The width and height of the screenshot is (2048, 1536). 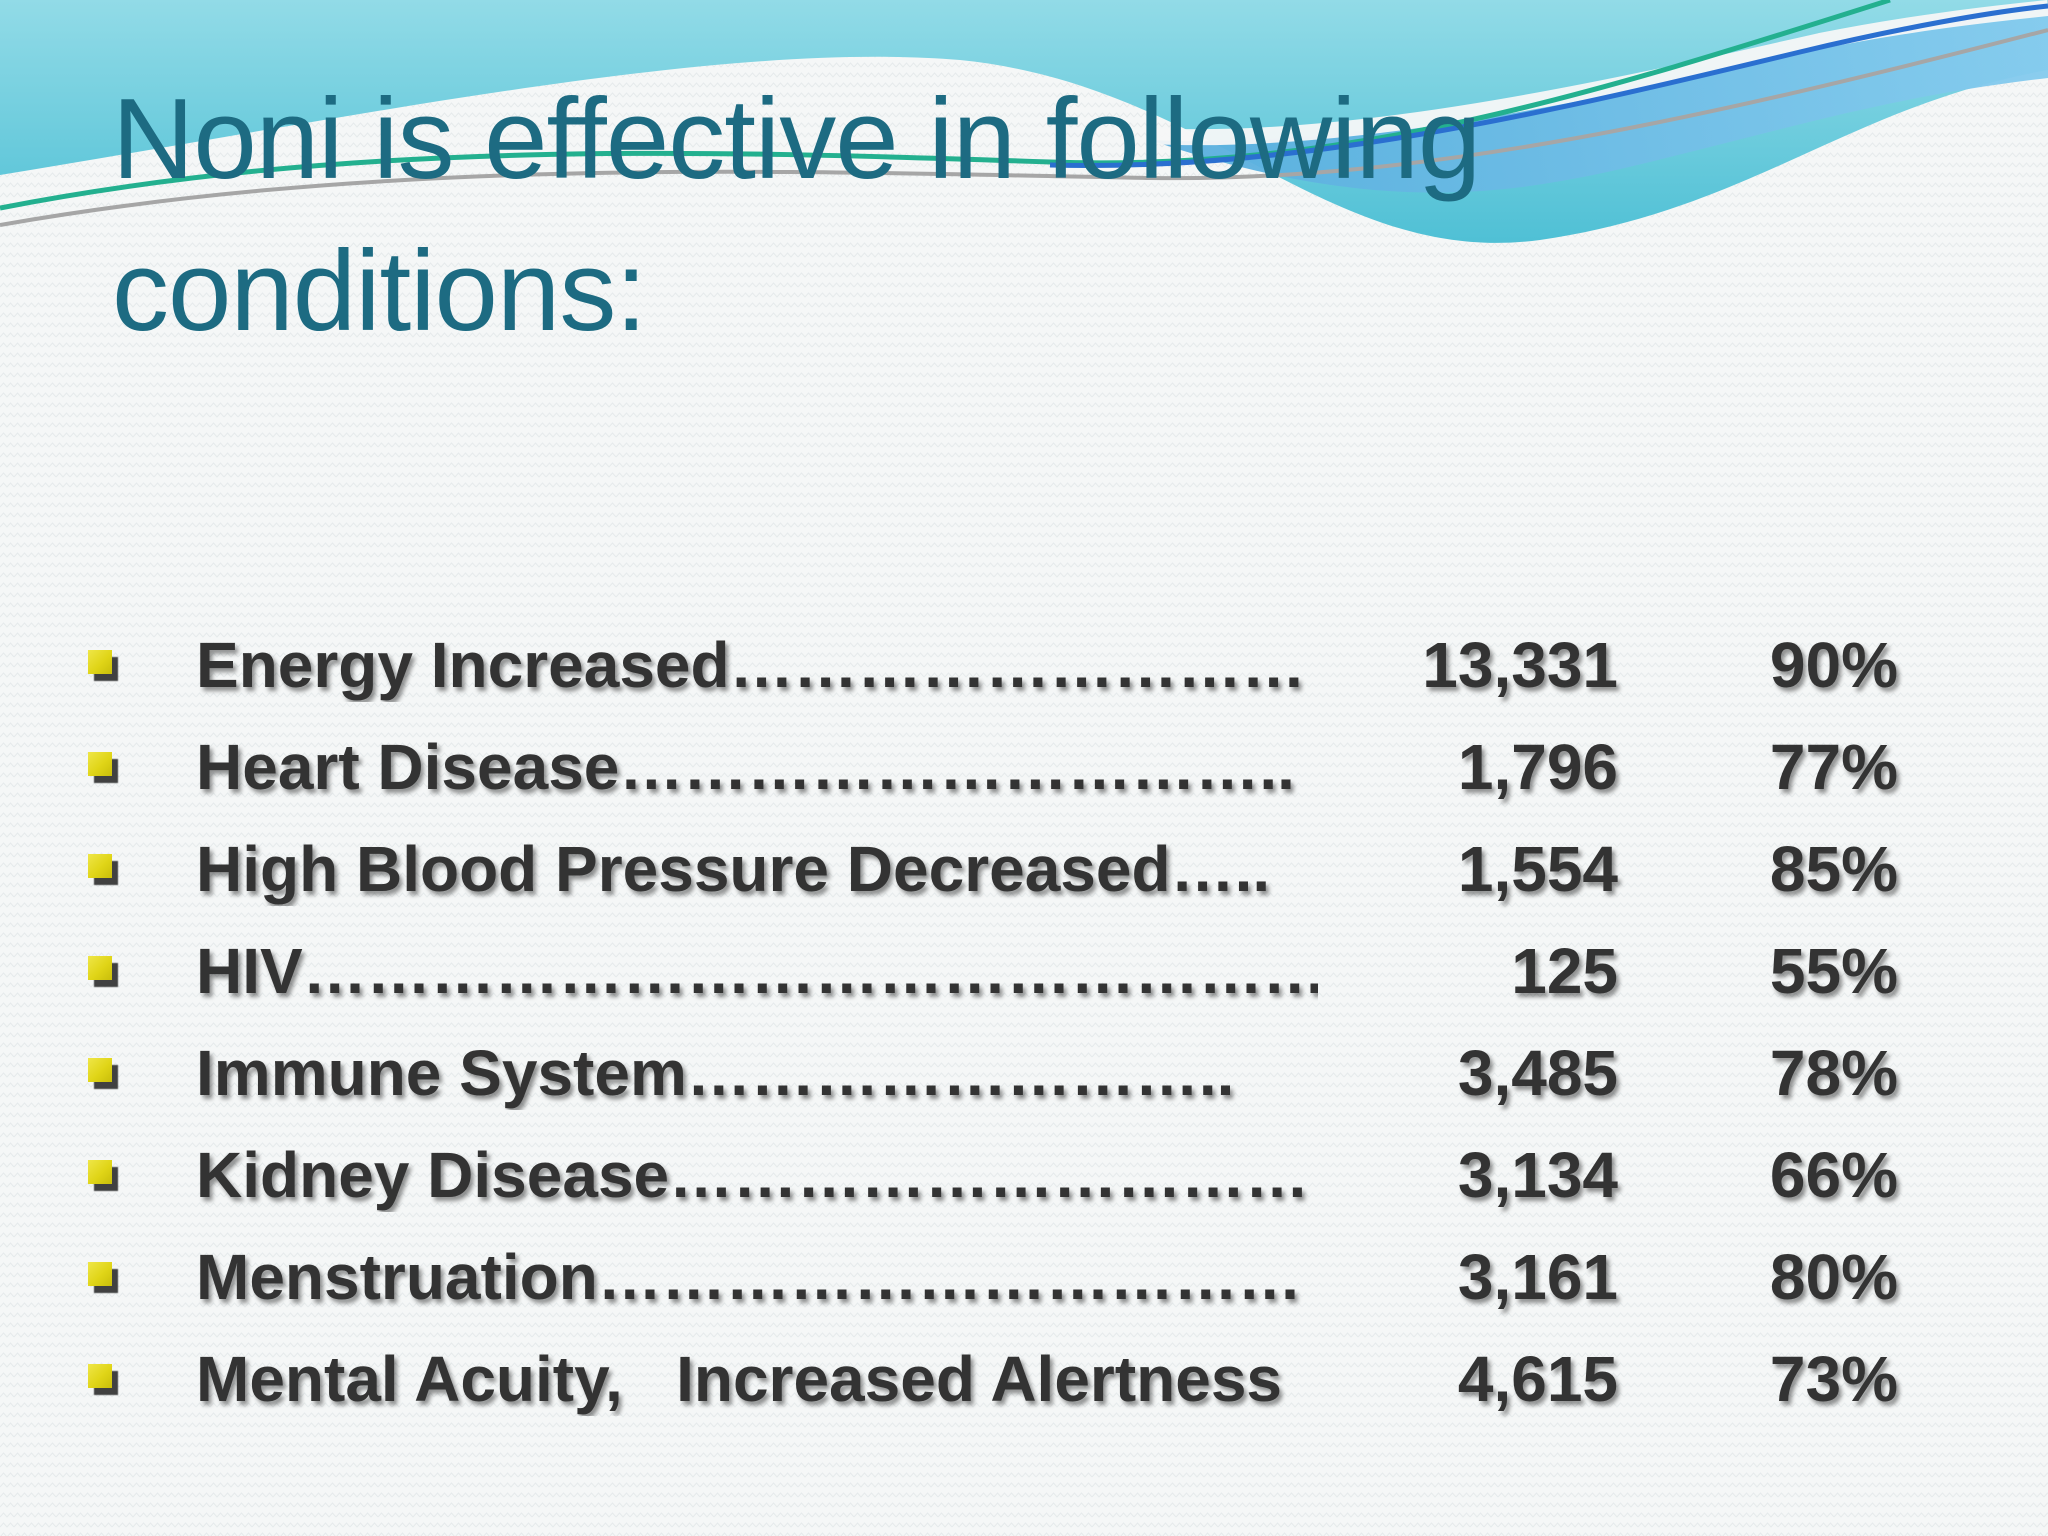 What do you see at coordinates (739, 1379) in the screenshot?
I see `condition-label: Mental Acuity, Increased Alertness` at bounding box center [739, 1379].